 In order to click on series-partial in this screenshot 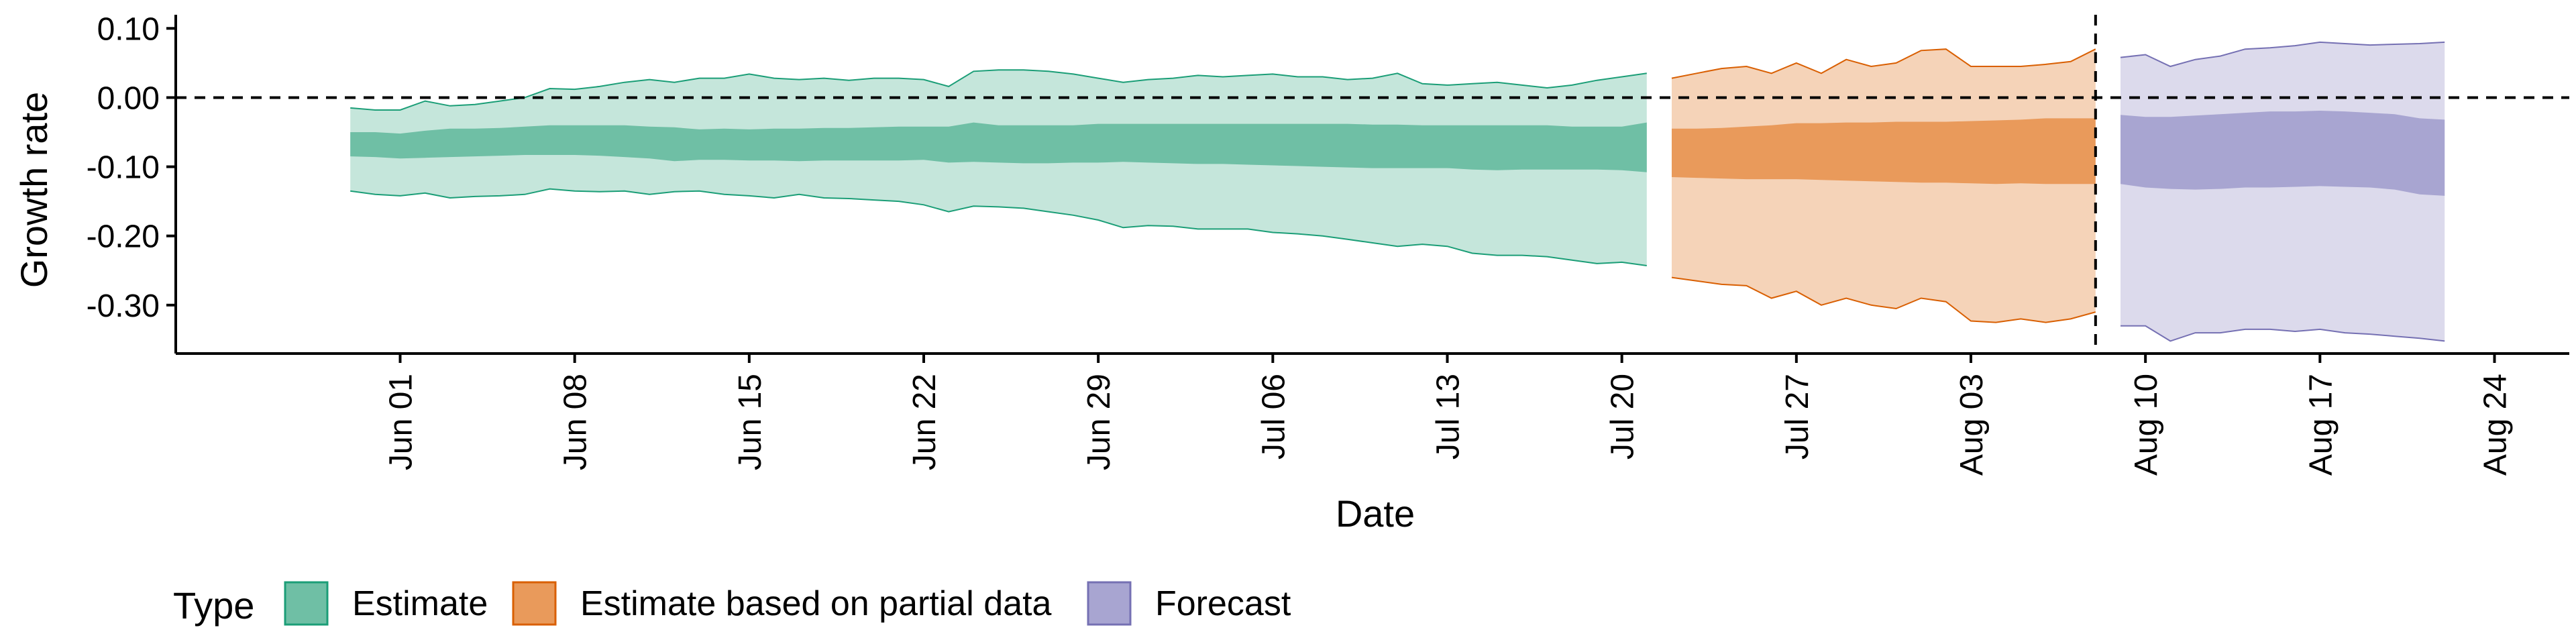, I will do `click(1883, 185)`.